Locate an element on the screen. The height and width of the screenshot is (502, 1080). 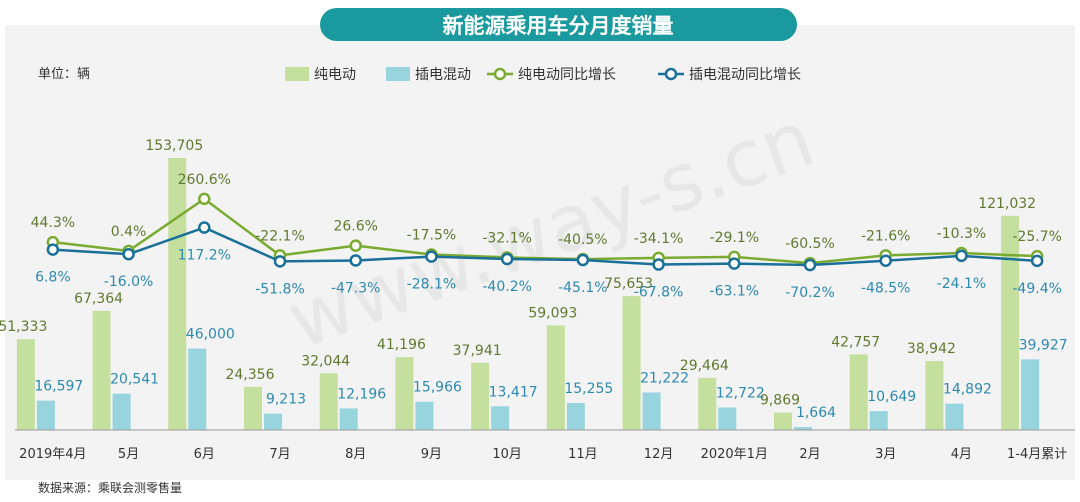
bar-label-bev: 37,941 is located at coordinates (477, 351).